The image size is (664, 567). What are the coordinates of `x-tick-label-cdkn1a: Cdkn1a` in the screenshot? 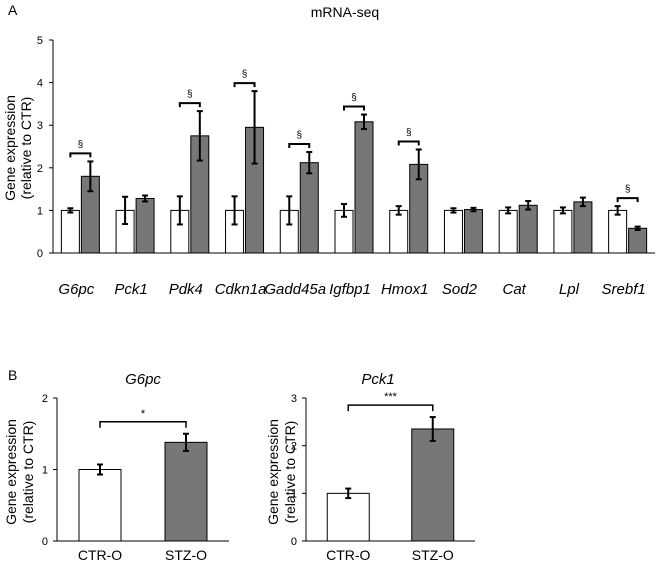 It's located at (241, 289).